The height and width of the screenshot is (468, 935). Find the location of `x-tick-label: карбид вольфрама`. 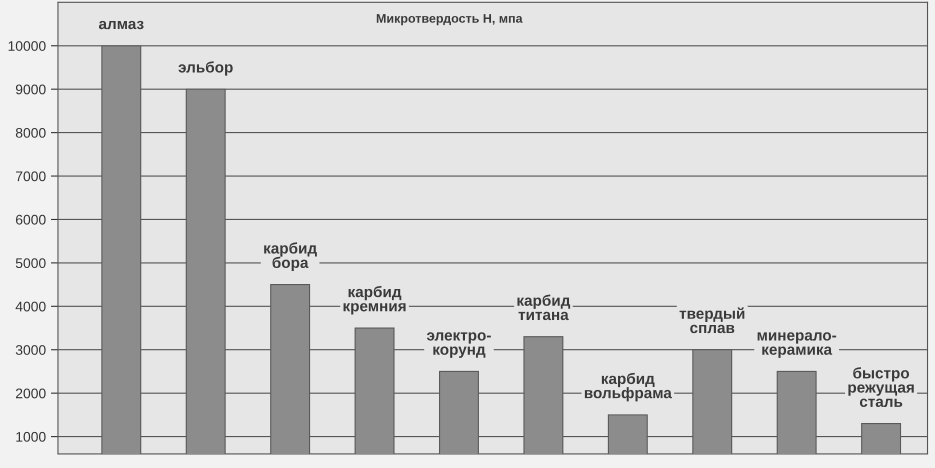

x-tick-label: карбид вольфрама is located at coordinates (628, 387).